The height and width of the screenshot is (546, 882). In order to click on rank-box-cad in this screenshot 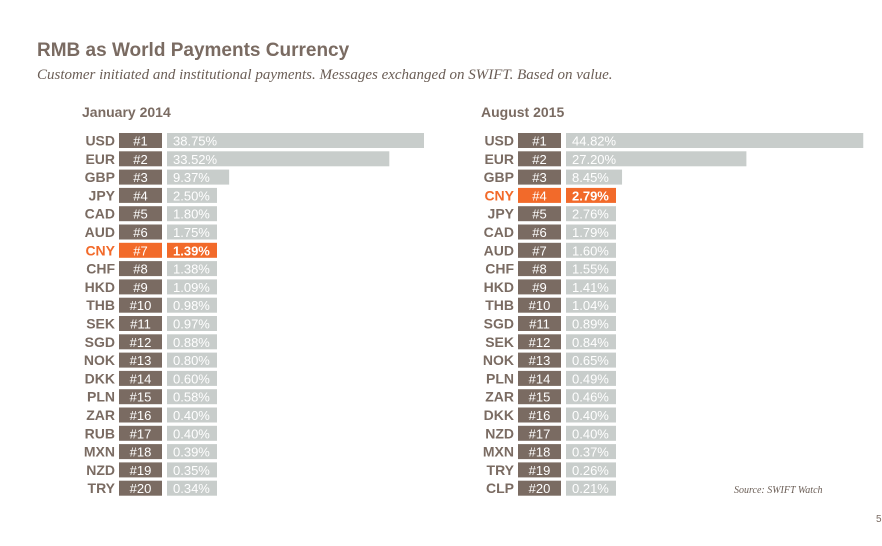, I will do `click(539, 232)`.